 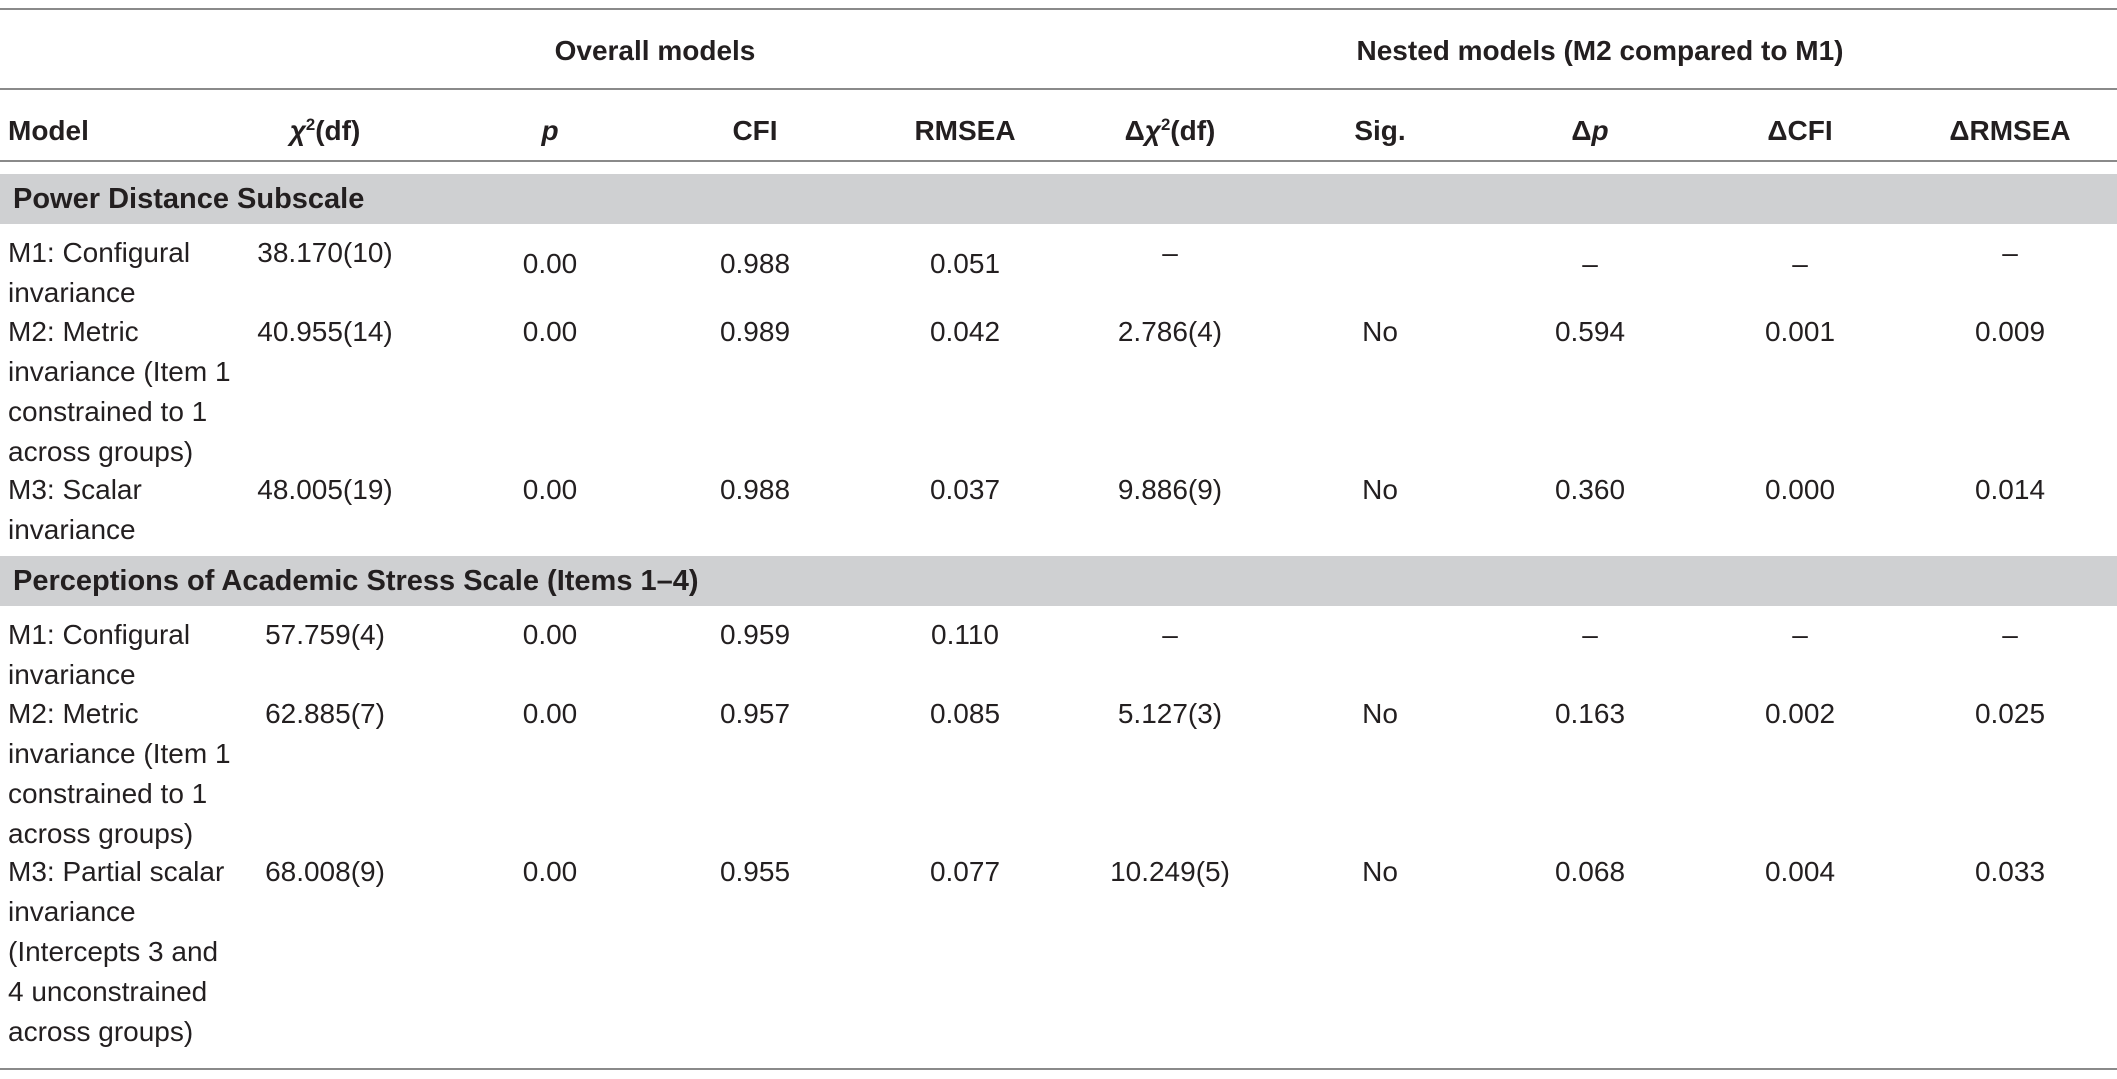 What do you see at coordinates (1170, 489) in the screenshot?
I see `cell-delta-chi-square: 9.886(9)` at bounding box center [1170, 489].